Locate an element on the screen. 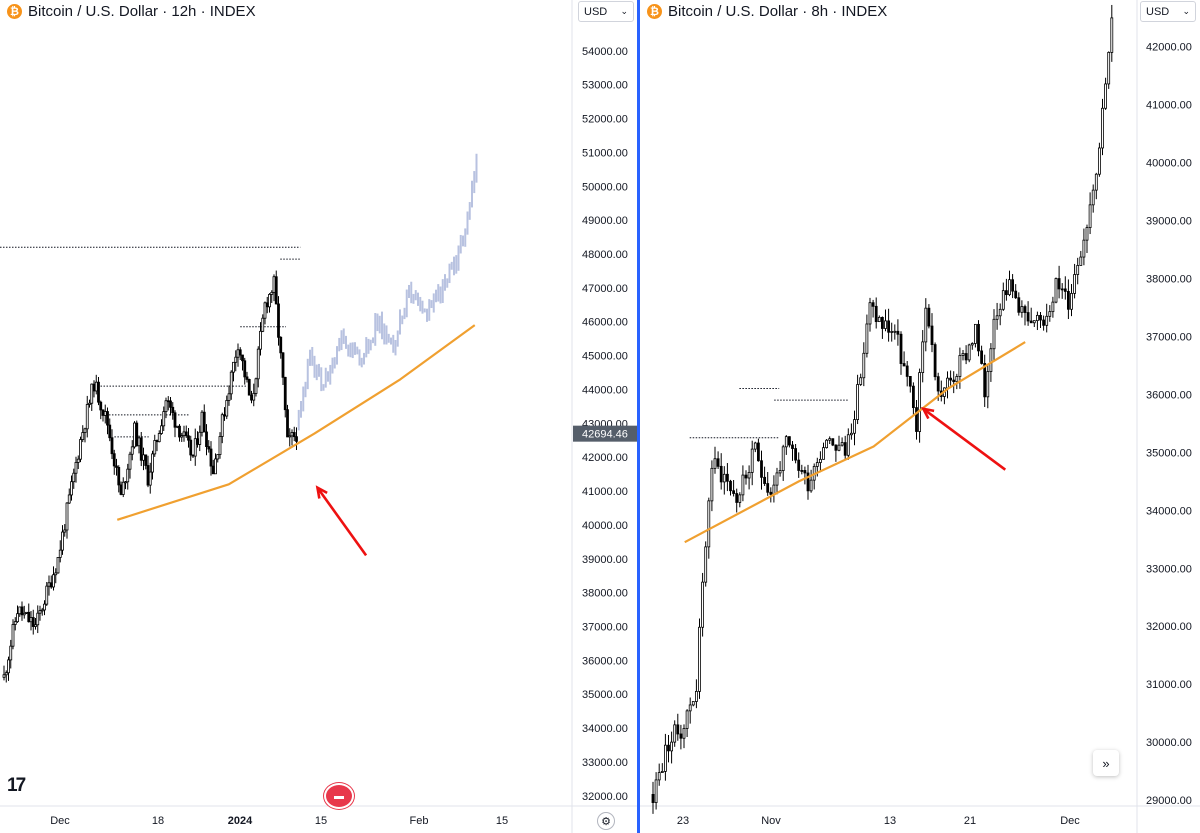 This screenshot has height=833, width=1200. chart-title-12h: ₿ Bitcoin / U.S. Dollar · 12h · INDEX is located at coordinates (131, 11).